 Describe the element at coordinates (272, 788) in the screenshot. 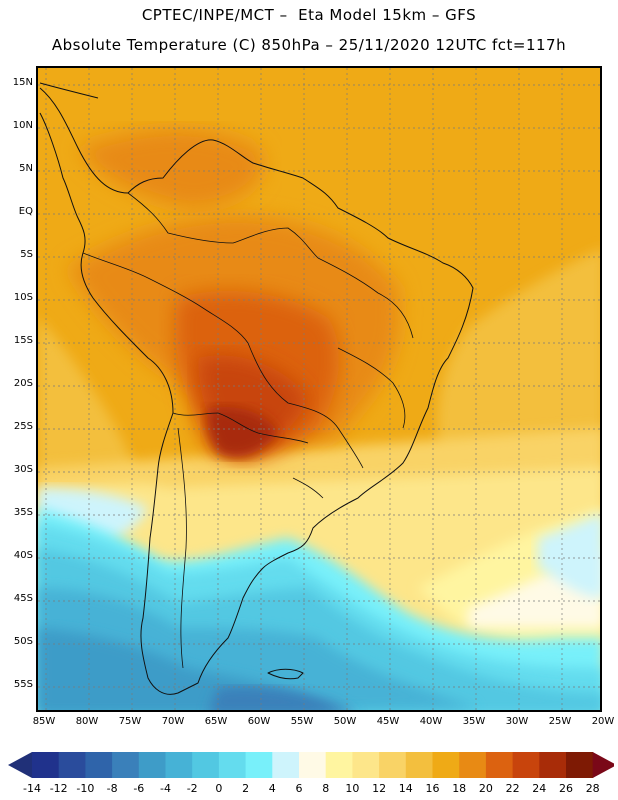

I see `colorbar-tick-label: 4` at that location.